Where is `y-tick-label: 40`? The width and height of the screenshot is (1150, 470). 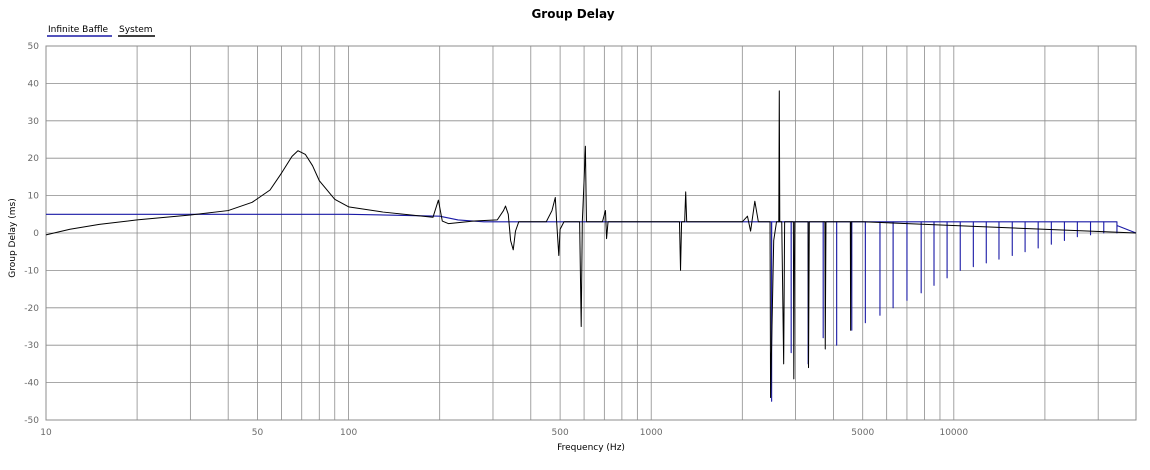
y-tick-label: 40 is located at coordinates (34, 84).